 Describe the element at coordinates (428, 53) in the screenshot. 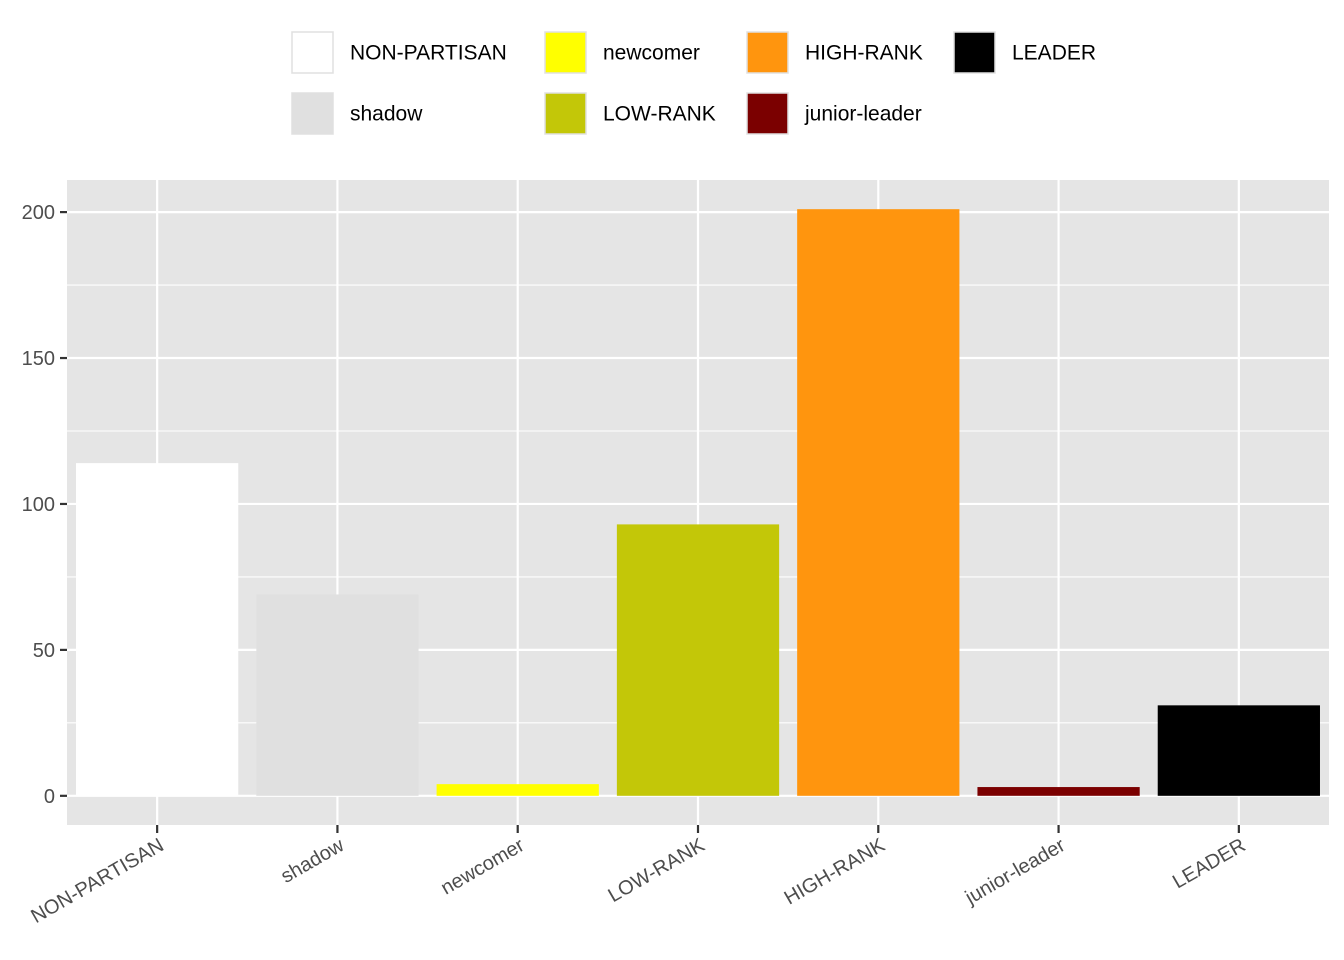

I see `legend-label-non-partisan: NON-PARTISAN` at that location.